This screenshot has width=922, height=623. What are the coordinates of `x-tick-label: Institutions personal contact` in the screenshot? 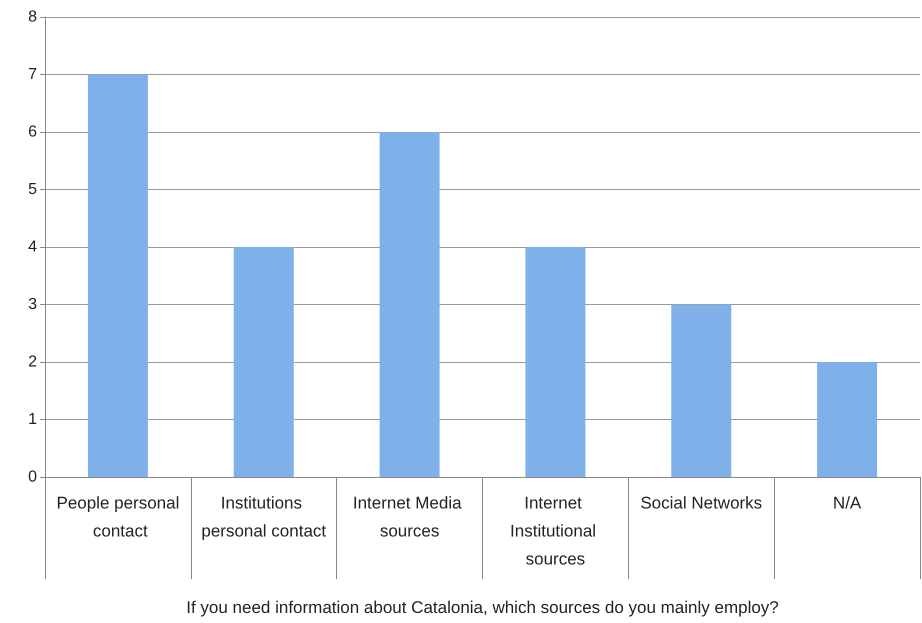 It's located at (263, 517).